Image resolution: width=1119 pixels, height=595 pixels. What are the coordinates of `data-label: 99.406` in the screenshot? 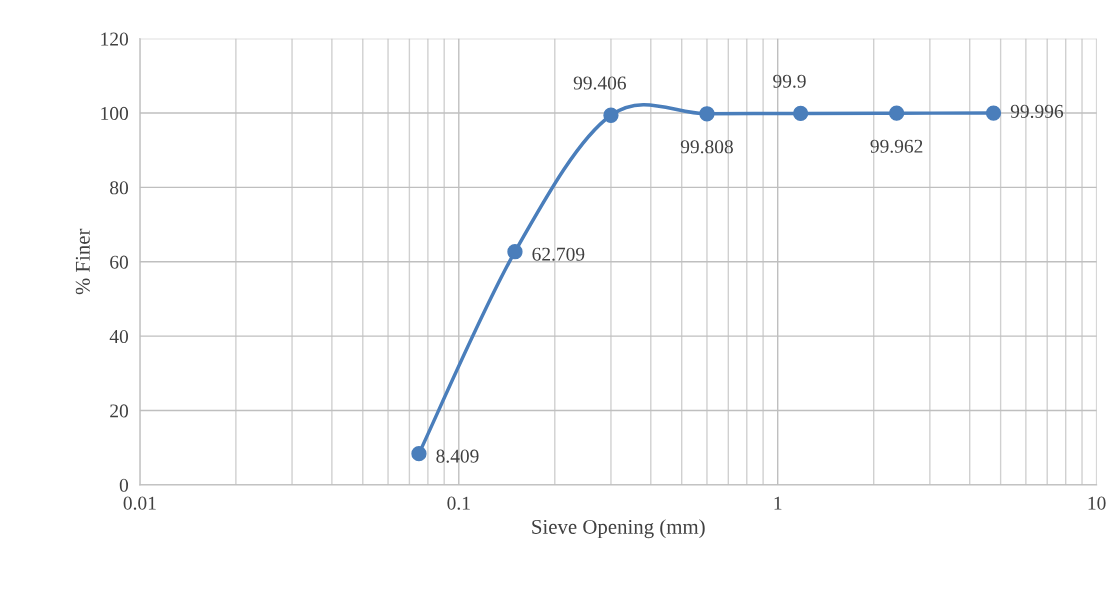 It's located at (599, 83).